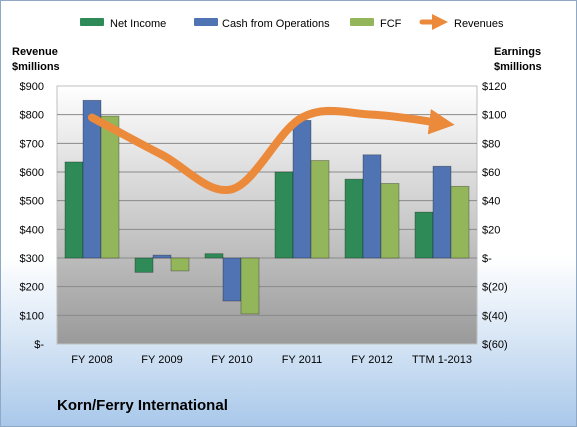 Image resolution: width=577 pixels, height=427 pixels. What do you see at coordinates (491, 173) in the screenshot?
I see `right-tick-label: $60` at bounding box center [491, 173].